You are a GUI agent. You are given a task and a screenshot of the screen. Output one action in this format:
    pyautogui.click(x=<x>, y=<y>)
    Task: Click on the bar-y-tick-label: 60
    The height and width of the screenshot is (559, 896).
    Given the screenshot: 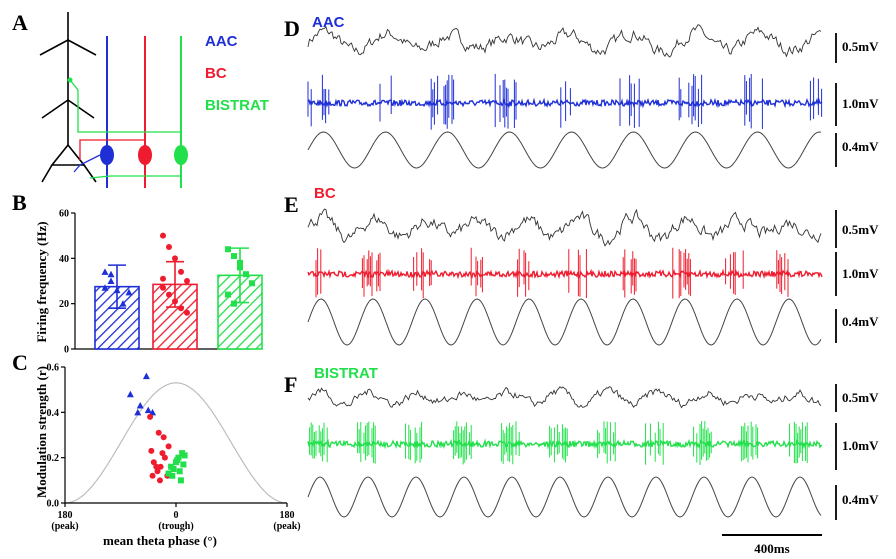 What is the action you would take?
    pyautogui.click(x=64, y=214)
    